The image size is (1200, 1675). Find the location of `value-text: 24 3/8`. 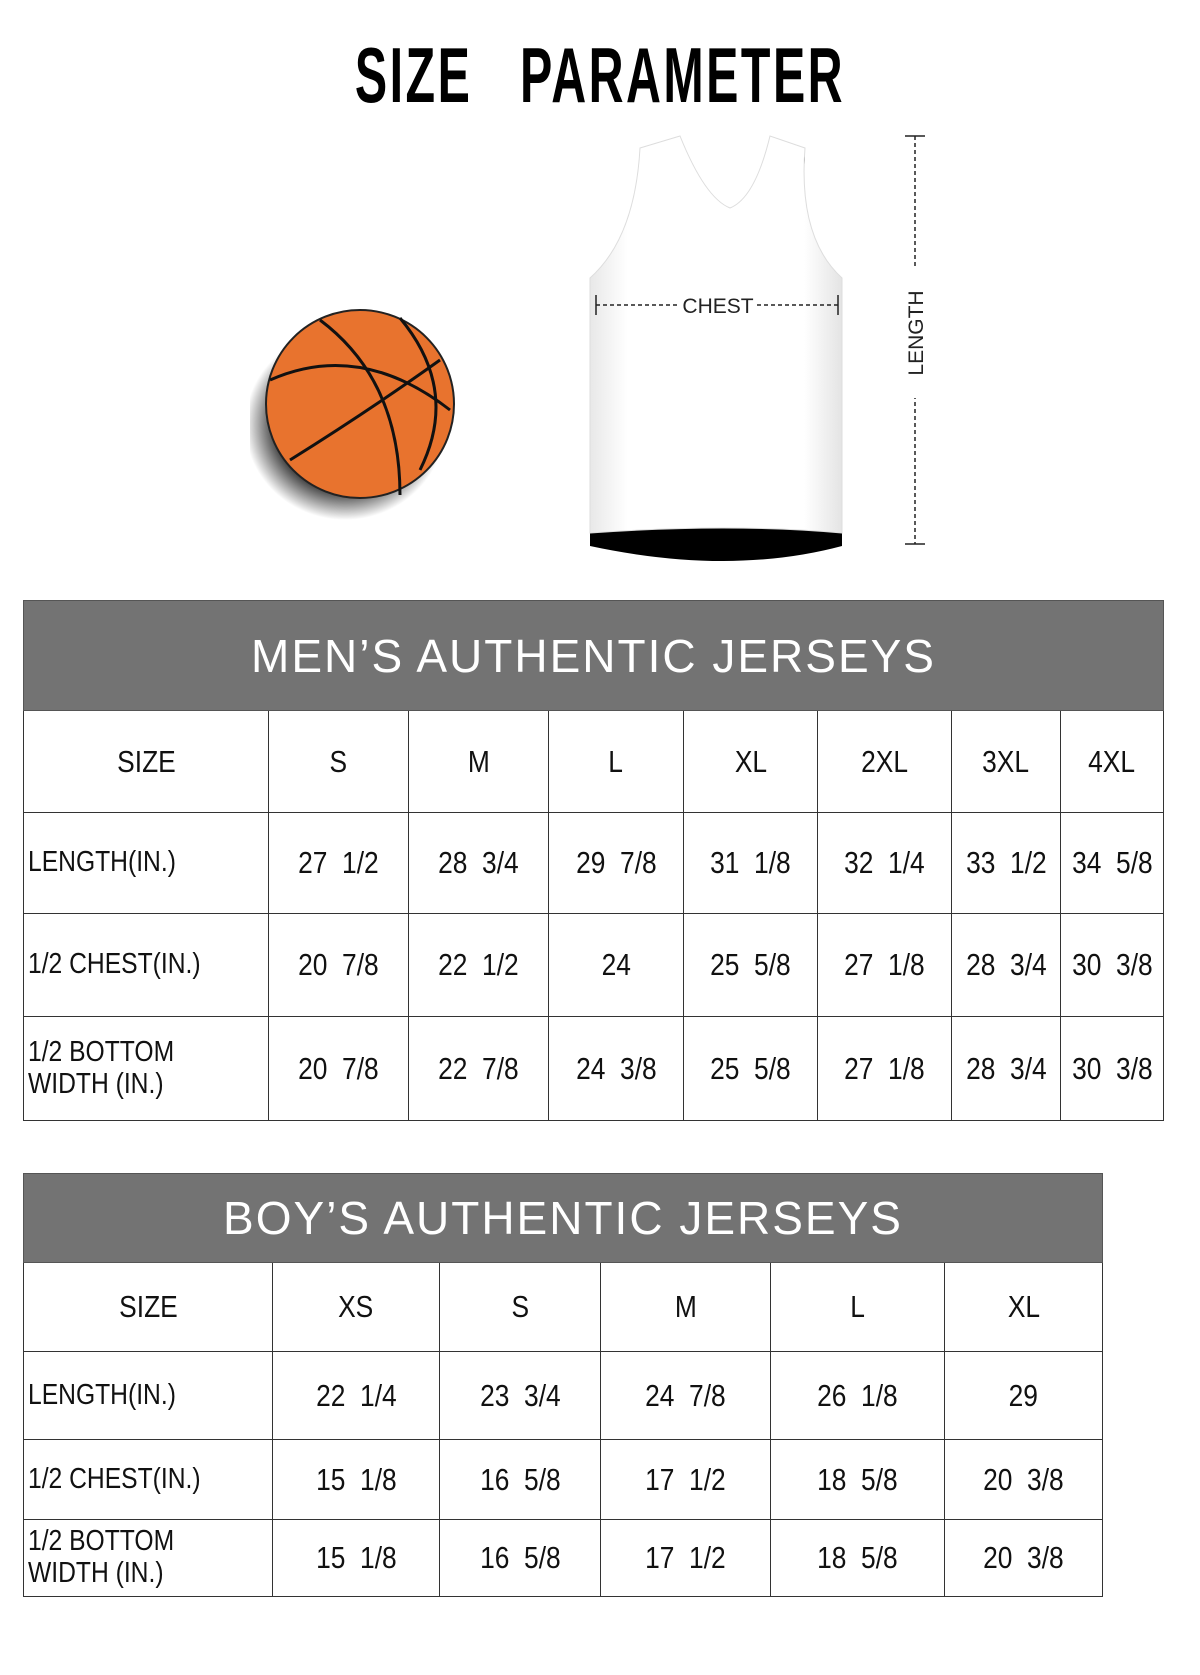

value-text: 24 3/8 is located at coordinates (616, 1068).